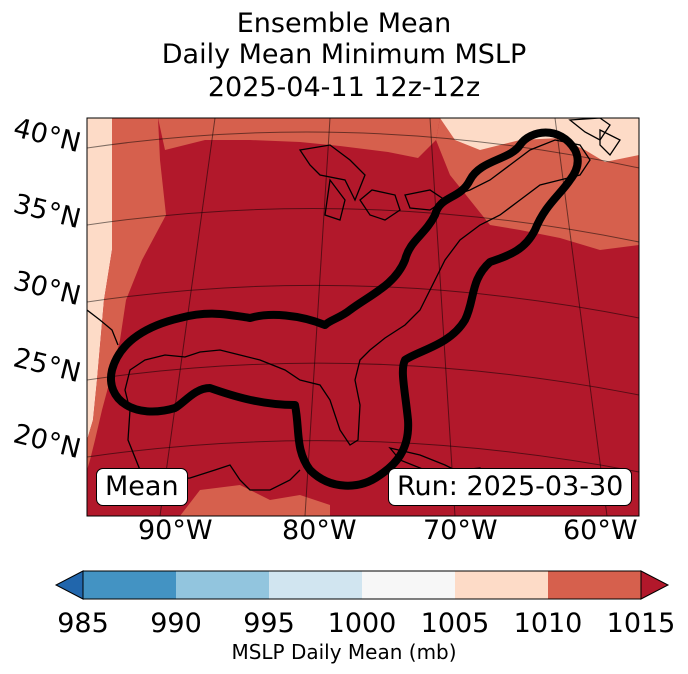  I want to click on colorbar-label: MSLP Daily Mean (mb), so click(344, 652).